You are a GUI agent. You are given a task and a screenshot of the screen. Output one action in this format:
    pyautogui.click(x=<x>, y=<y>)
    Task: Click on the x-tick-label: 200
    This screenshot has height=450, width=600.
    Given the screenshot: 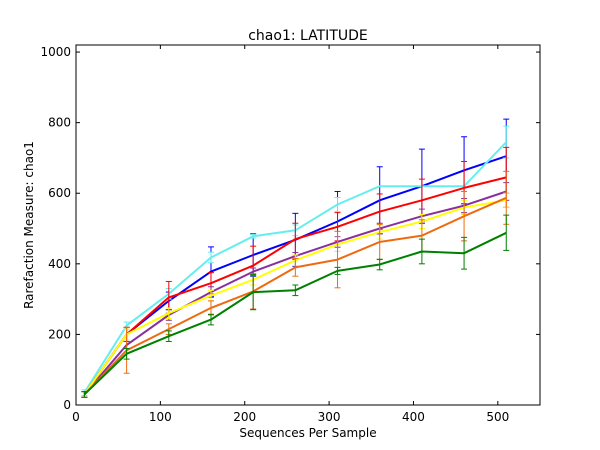 What is the action you would take?
    pyautogui.click(x=244, y=417)
    